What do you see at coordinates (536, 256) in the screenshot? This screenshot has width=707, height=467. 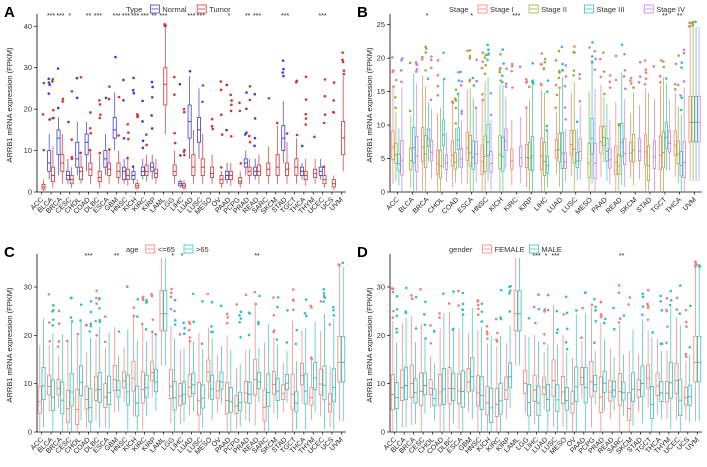 I see `significance-label: ***` at bounding box center [536, 256].